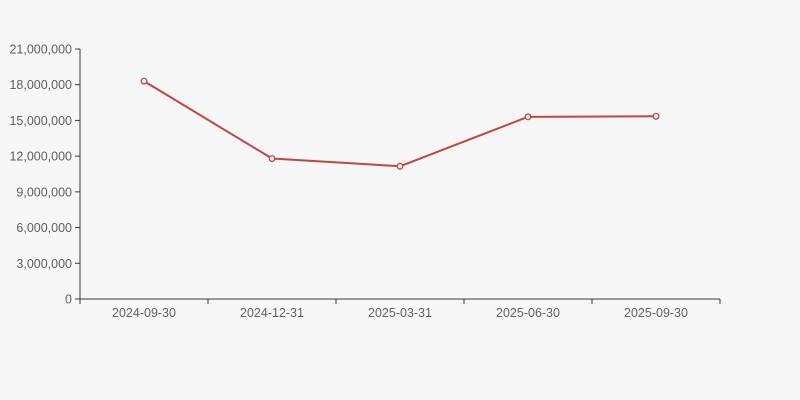 This screenshot has height=400, width=800. Describe the element at coordinates (144, 313) in the screenshot. I see `x-tick-label: 2024-09-30` at that location.